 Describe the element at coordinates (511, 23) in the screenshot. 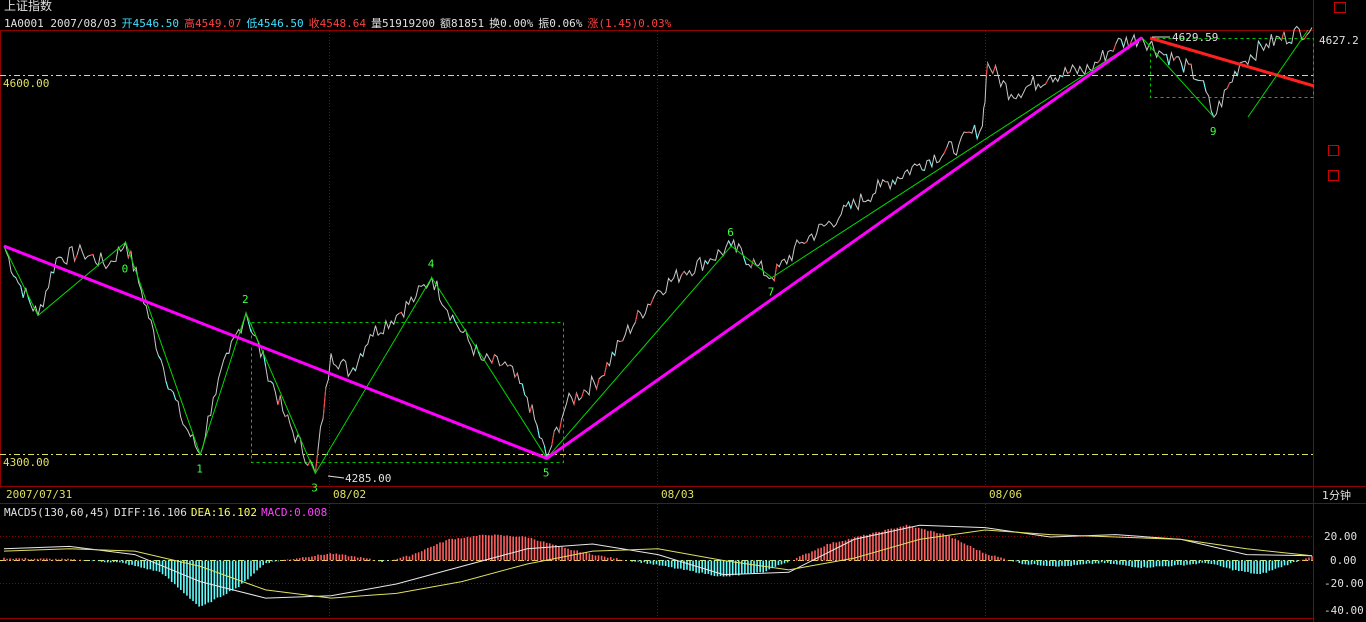

I see `turnover-value: 换0.00%` at that location.